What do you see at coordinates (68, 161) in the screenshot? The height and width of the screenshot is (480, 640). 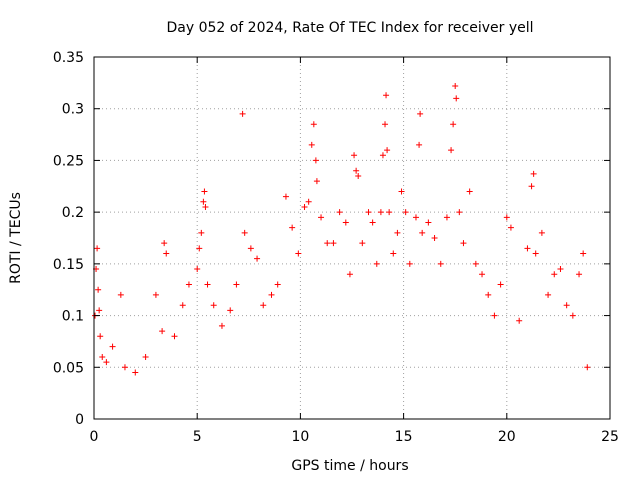 I see `y-tick-label: 0.25` at bounding box center [68, 161].